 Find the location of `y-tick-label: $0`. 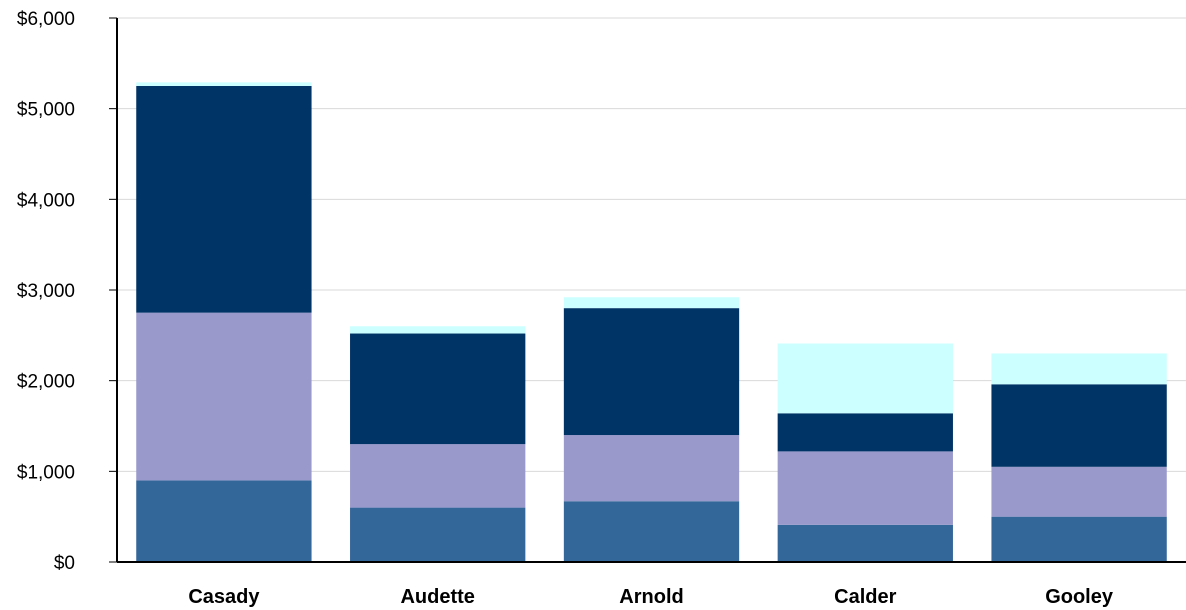

y-tick-label: $0 is located at coordinates (64, 563).